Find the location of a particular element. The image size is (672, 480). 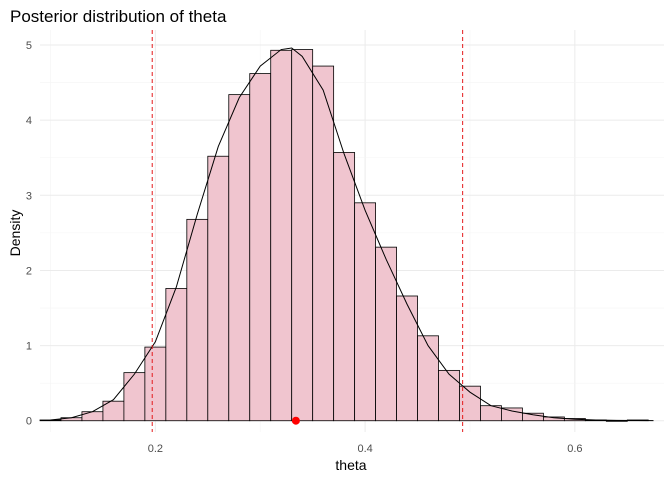

x-axis-label: theta is located at coordinates (350, 465).